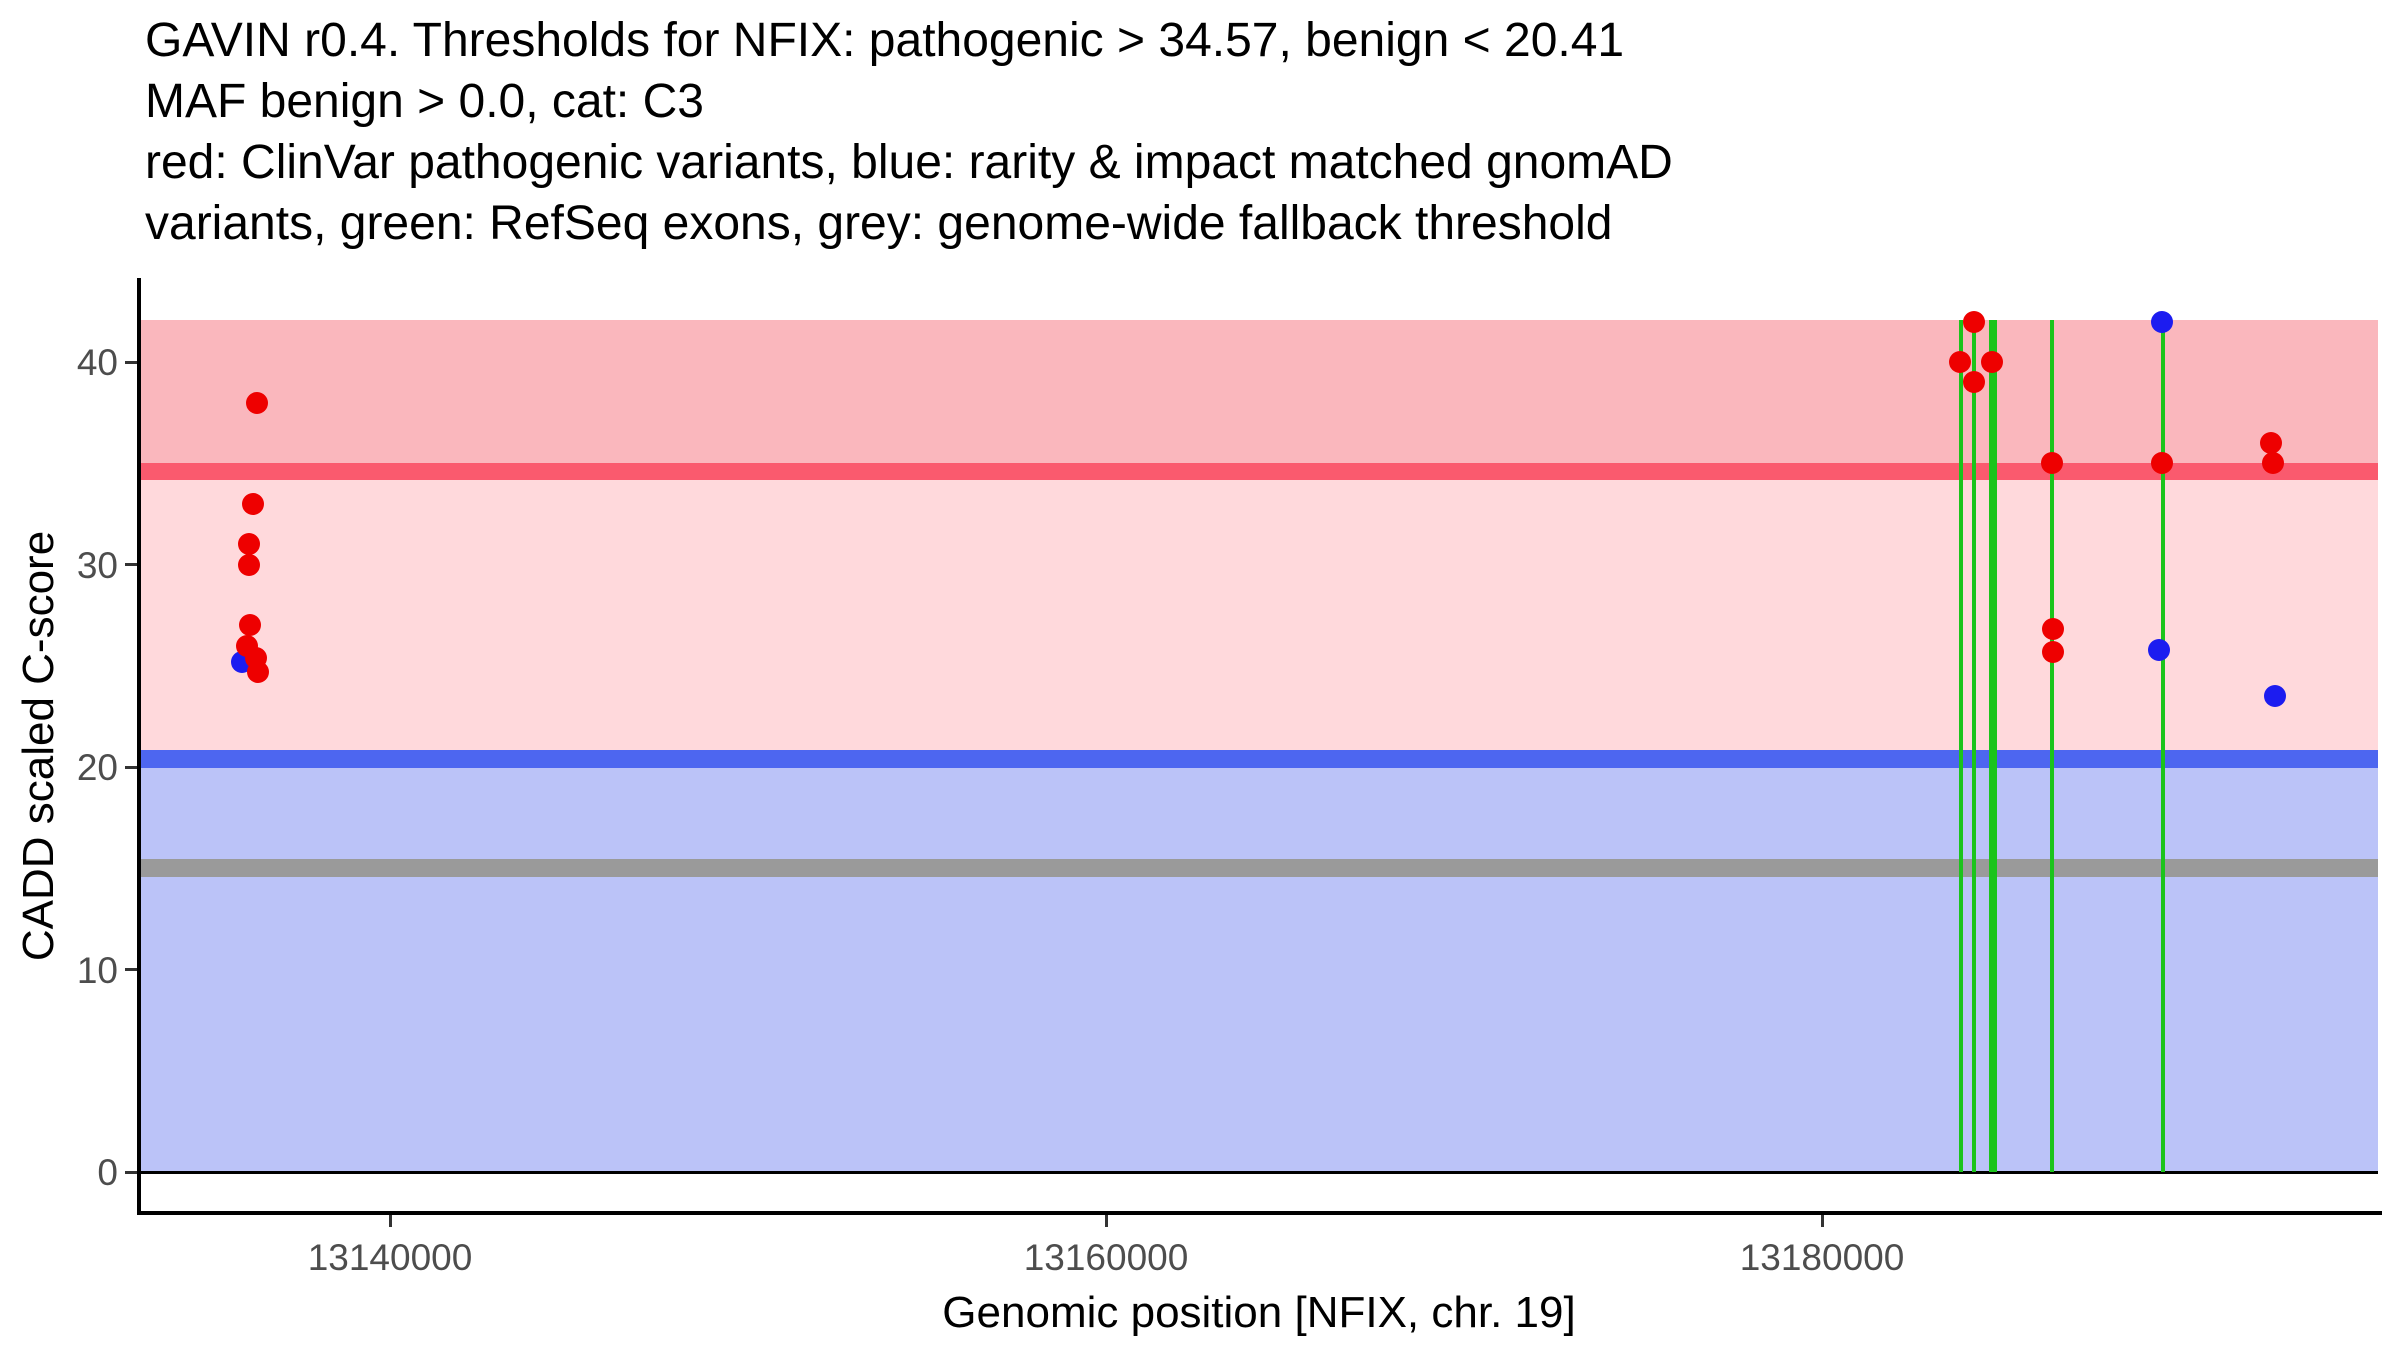 Image resolution: width=2400 pixels, height=1350 pixels. I want to click on benign-threshold-band, so click(1259, 758).